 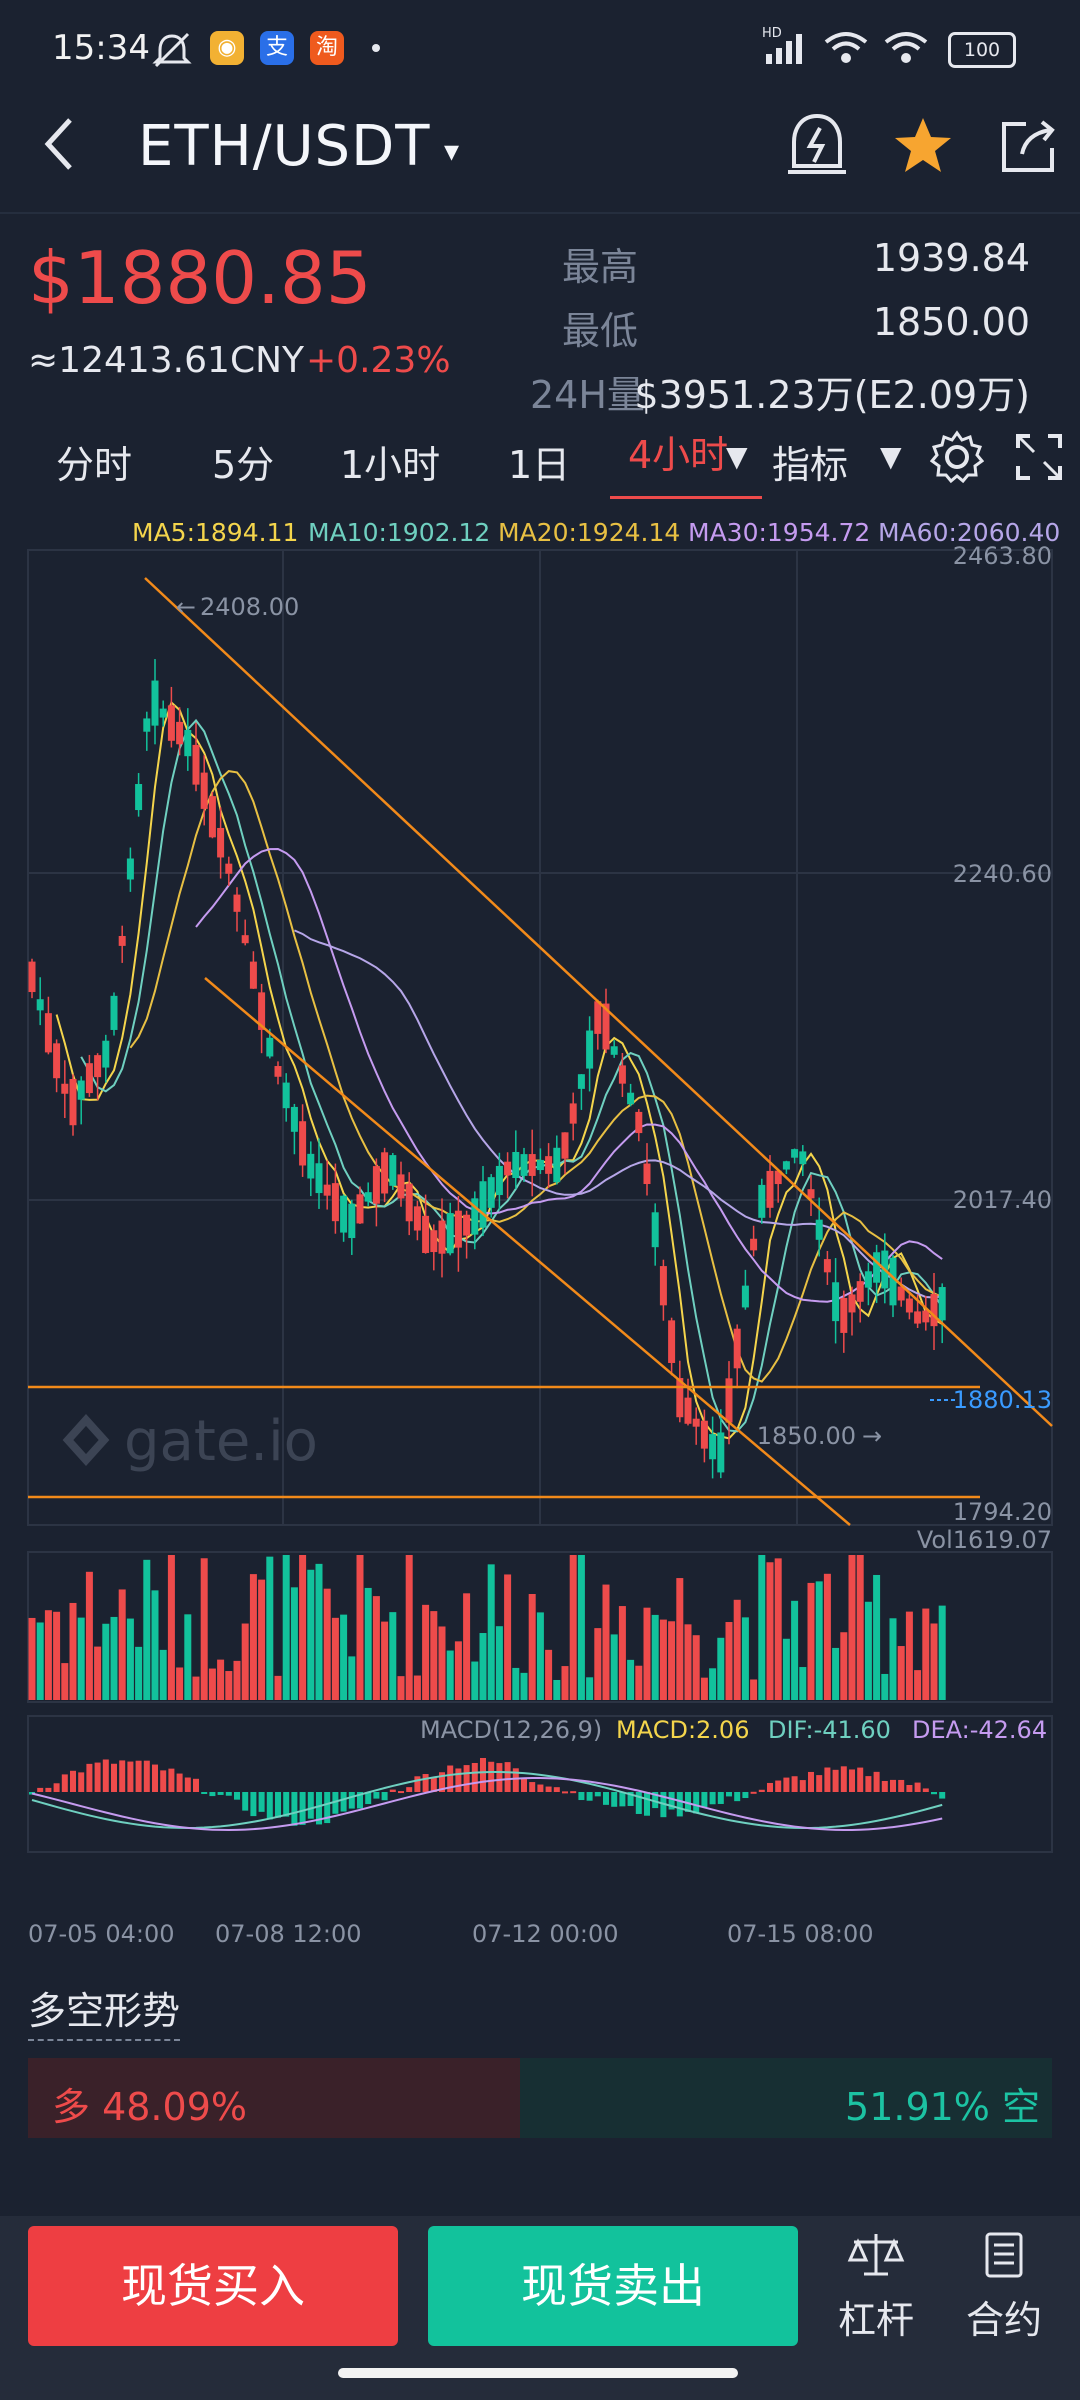 I want to click on macd-frame, so click(x=540, y=1784).